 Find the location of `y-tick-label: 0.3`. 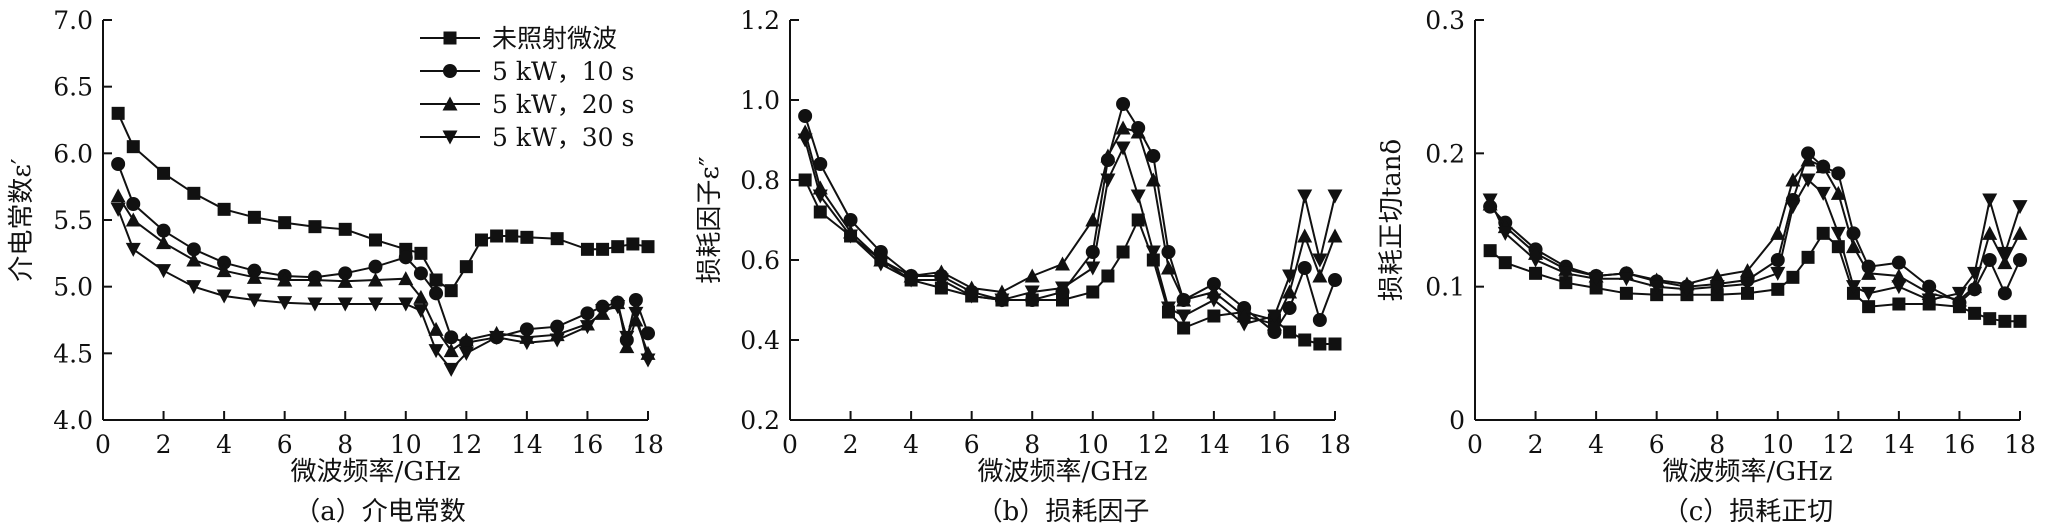

y-tick-label: 0.3 is located at coordinates (1445, 20).